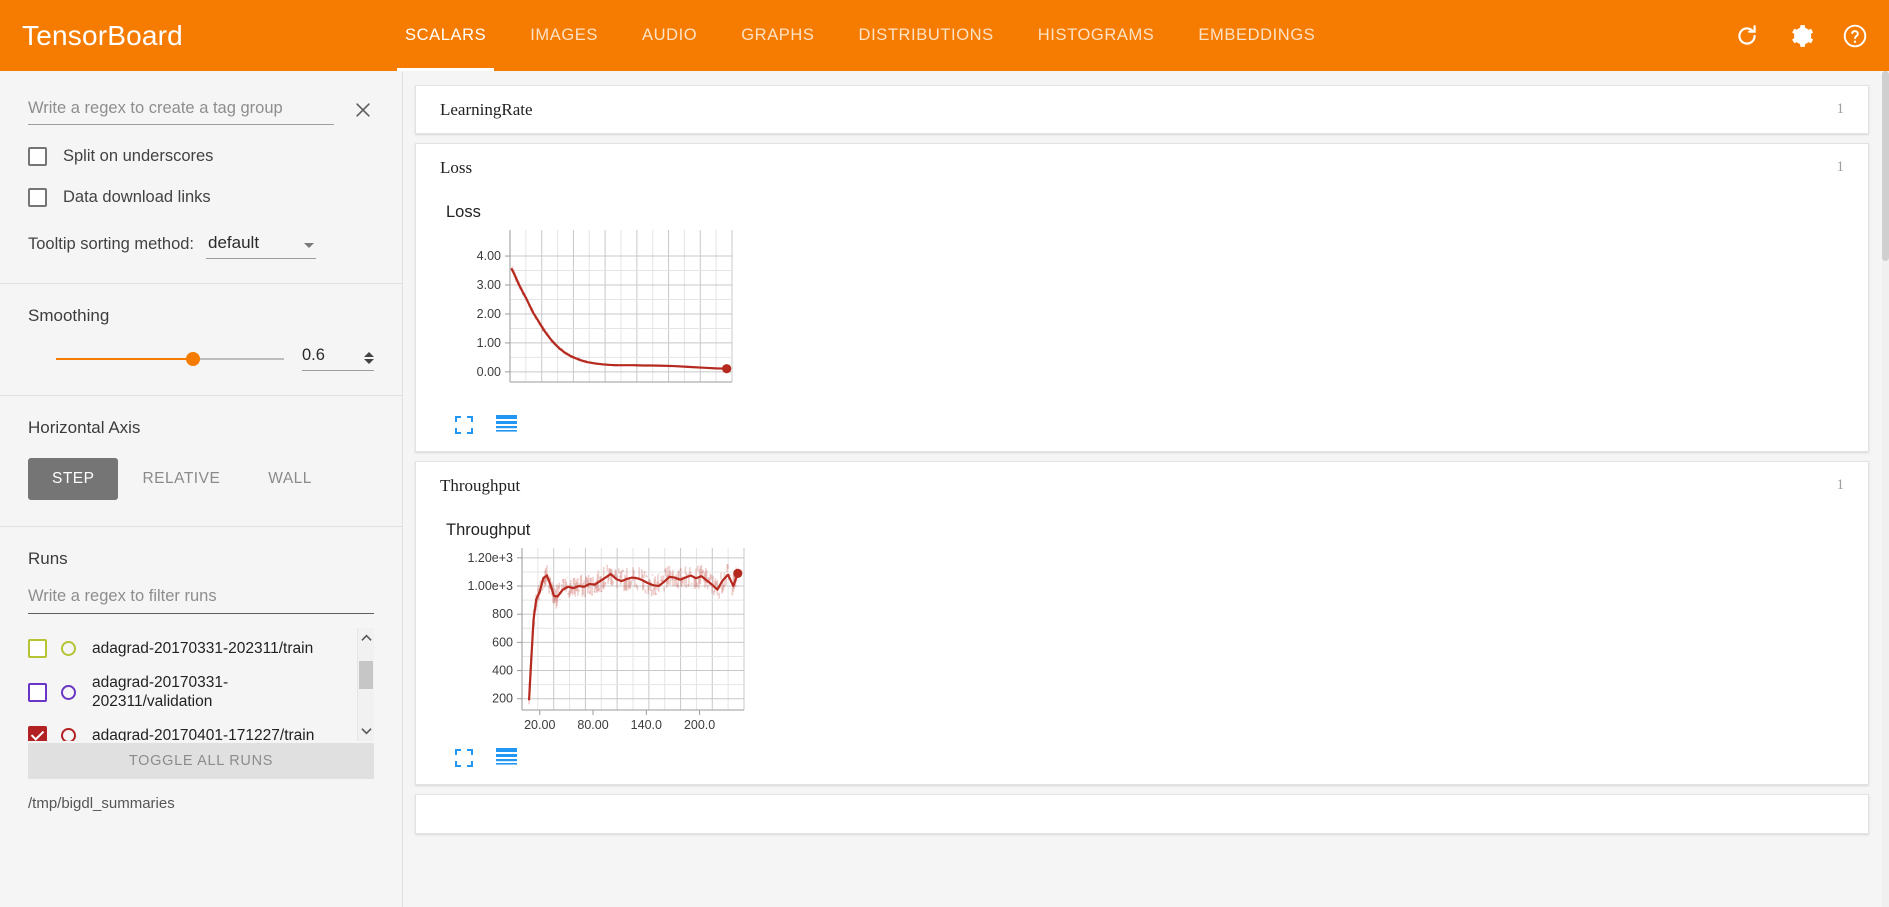 The height and width of the screenshot is (907, 1889). Describe the element at coordinates (338, 358) in the screenshot. I see `smoothing-value-field: 0.6` at that location.